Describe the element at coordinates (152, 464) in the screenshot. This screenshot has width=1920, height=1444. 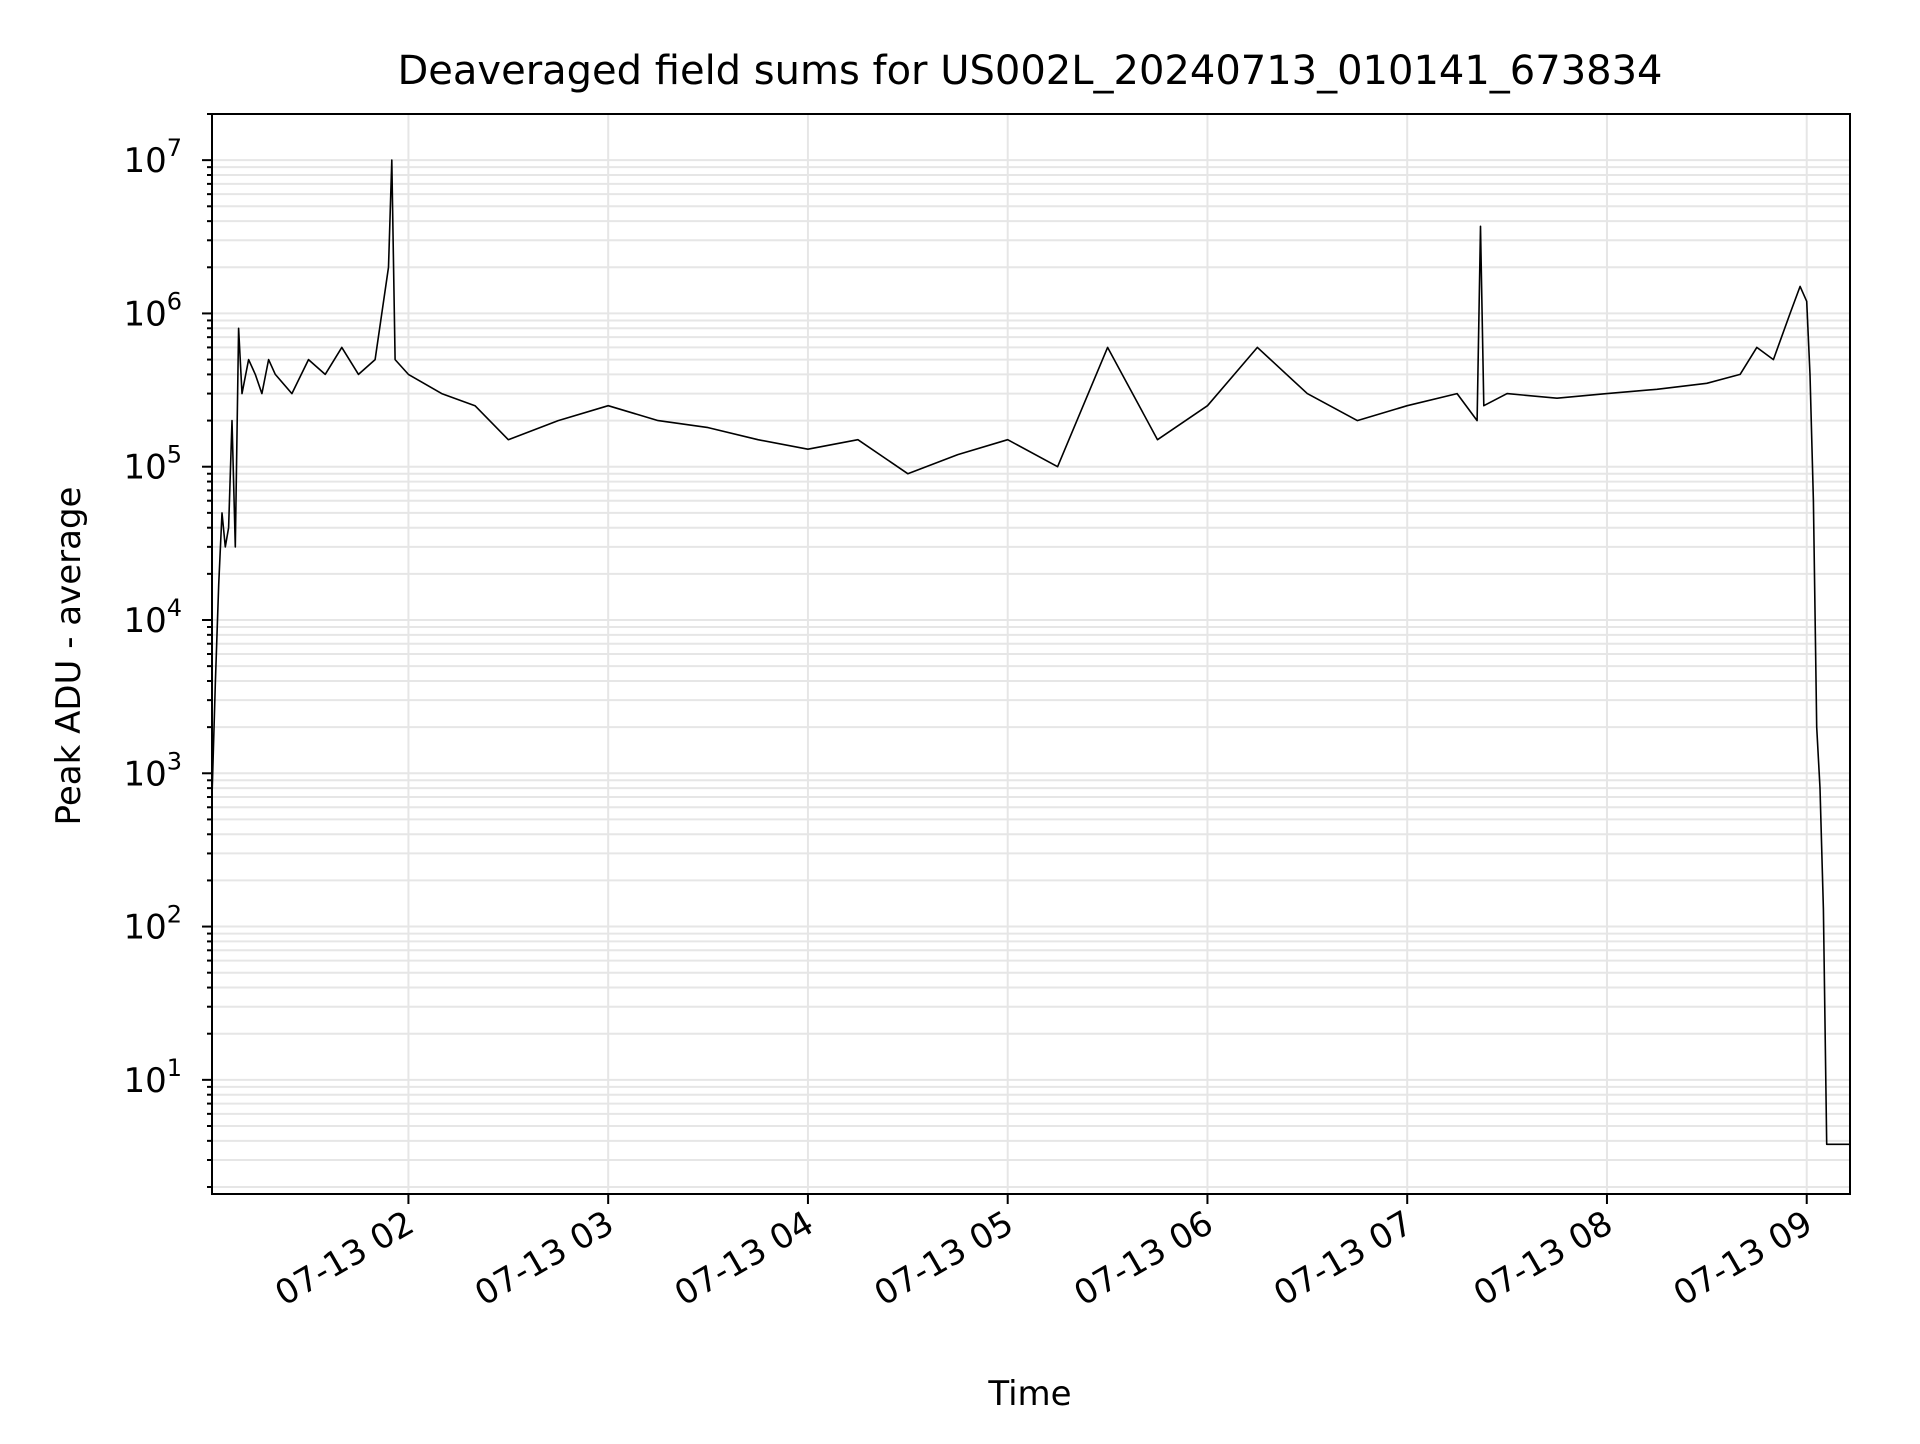
I see `y-tick-label: 10⁵` at that location.